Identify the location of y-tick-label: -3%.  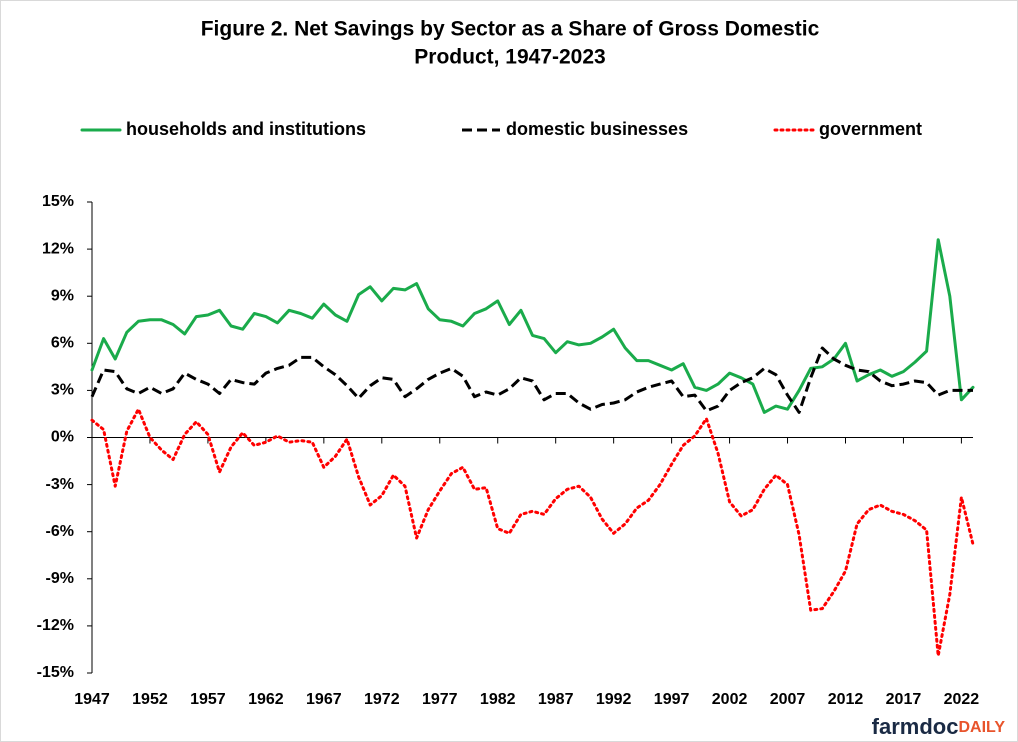
(60, 484).